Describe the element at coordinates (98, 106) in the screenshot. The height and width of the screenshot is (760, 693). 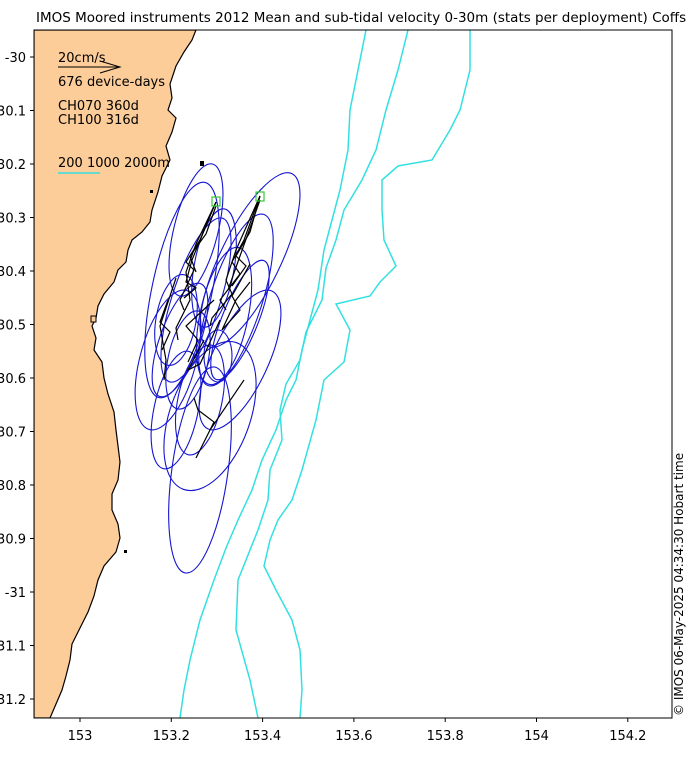
I see `mooring-label-ch070: CH070 360d` at that location.